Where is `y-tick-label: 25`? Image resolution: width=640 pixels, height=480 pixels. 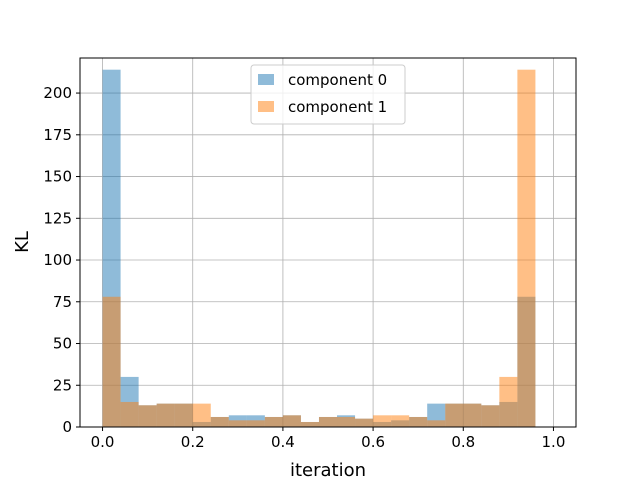 y-tick-label: 25 is located at coordinates (62, 385).